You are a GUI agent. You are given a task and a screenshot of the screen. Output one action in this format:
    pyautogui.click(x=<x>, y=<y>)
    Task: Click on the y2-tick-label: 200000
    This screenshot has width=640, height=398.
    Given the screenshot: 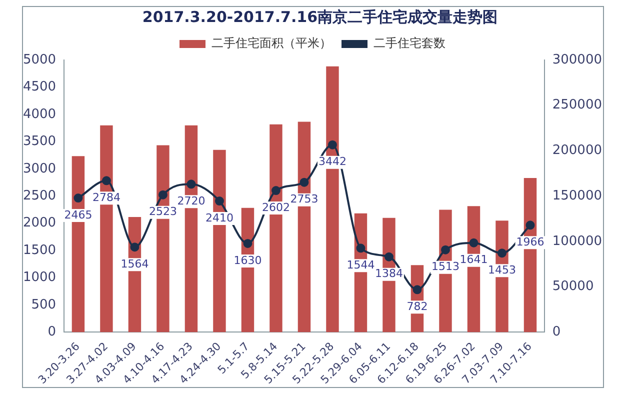 What is the action you would take?
    pyautogui.click(x=577, y=150)
    